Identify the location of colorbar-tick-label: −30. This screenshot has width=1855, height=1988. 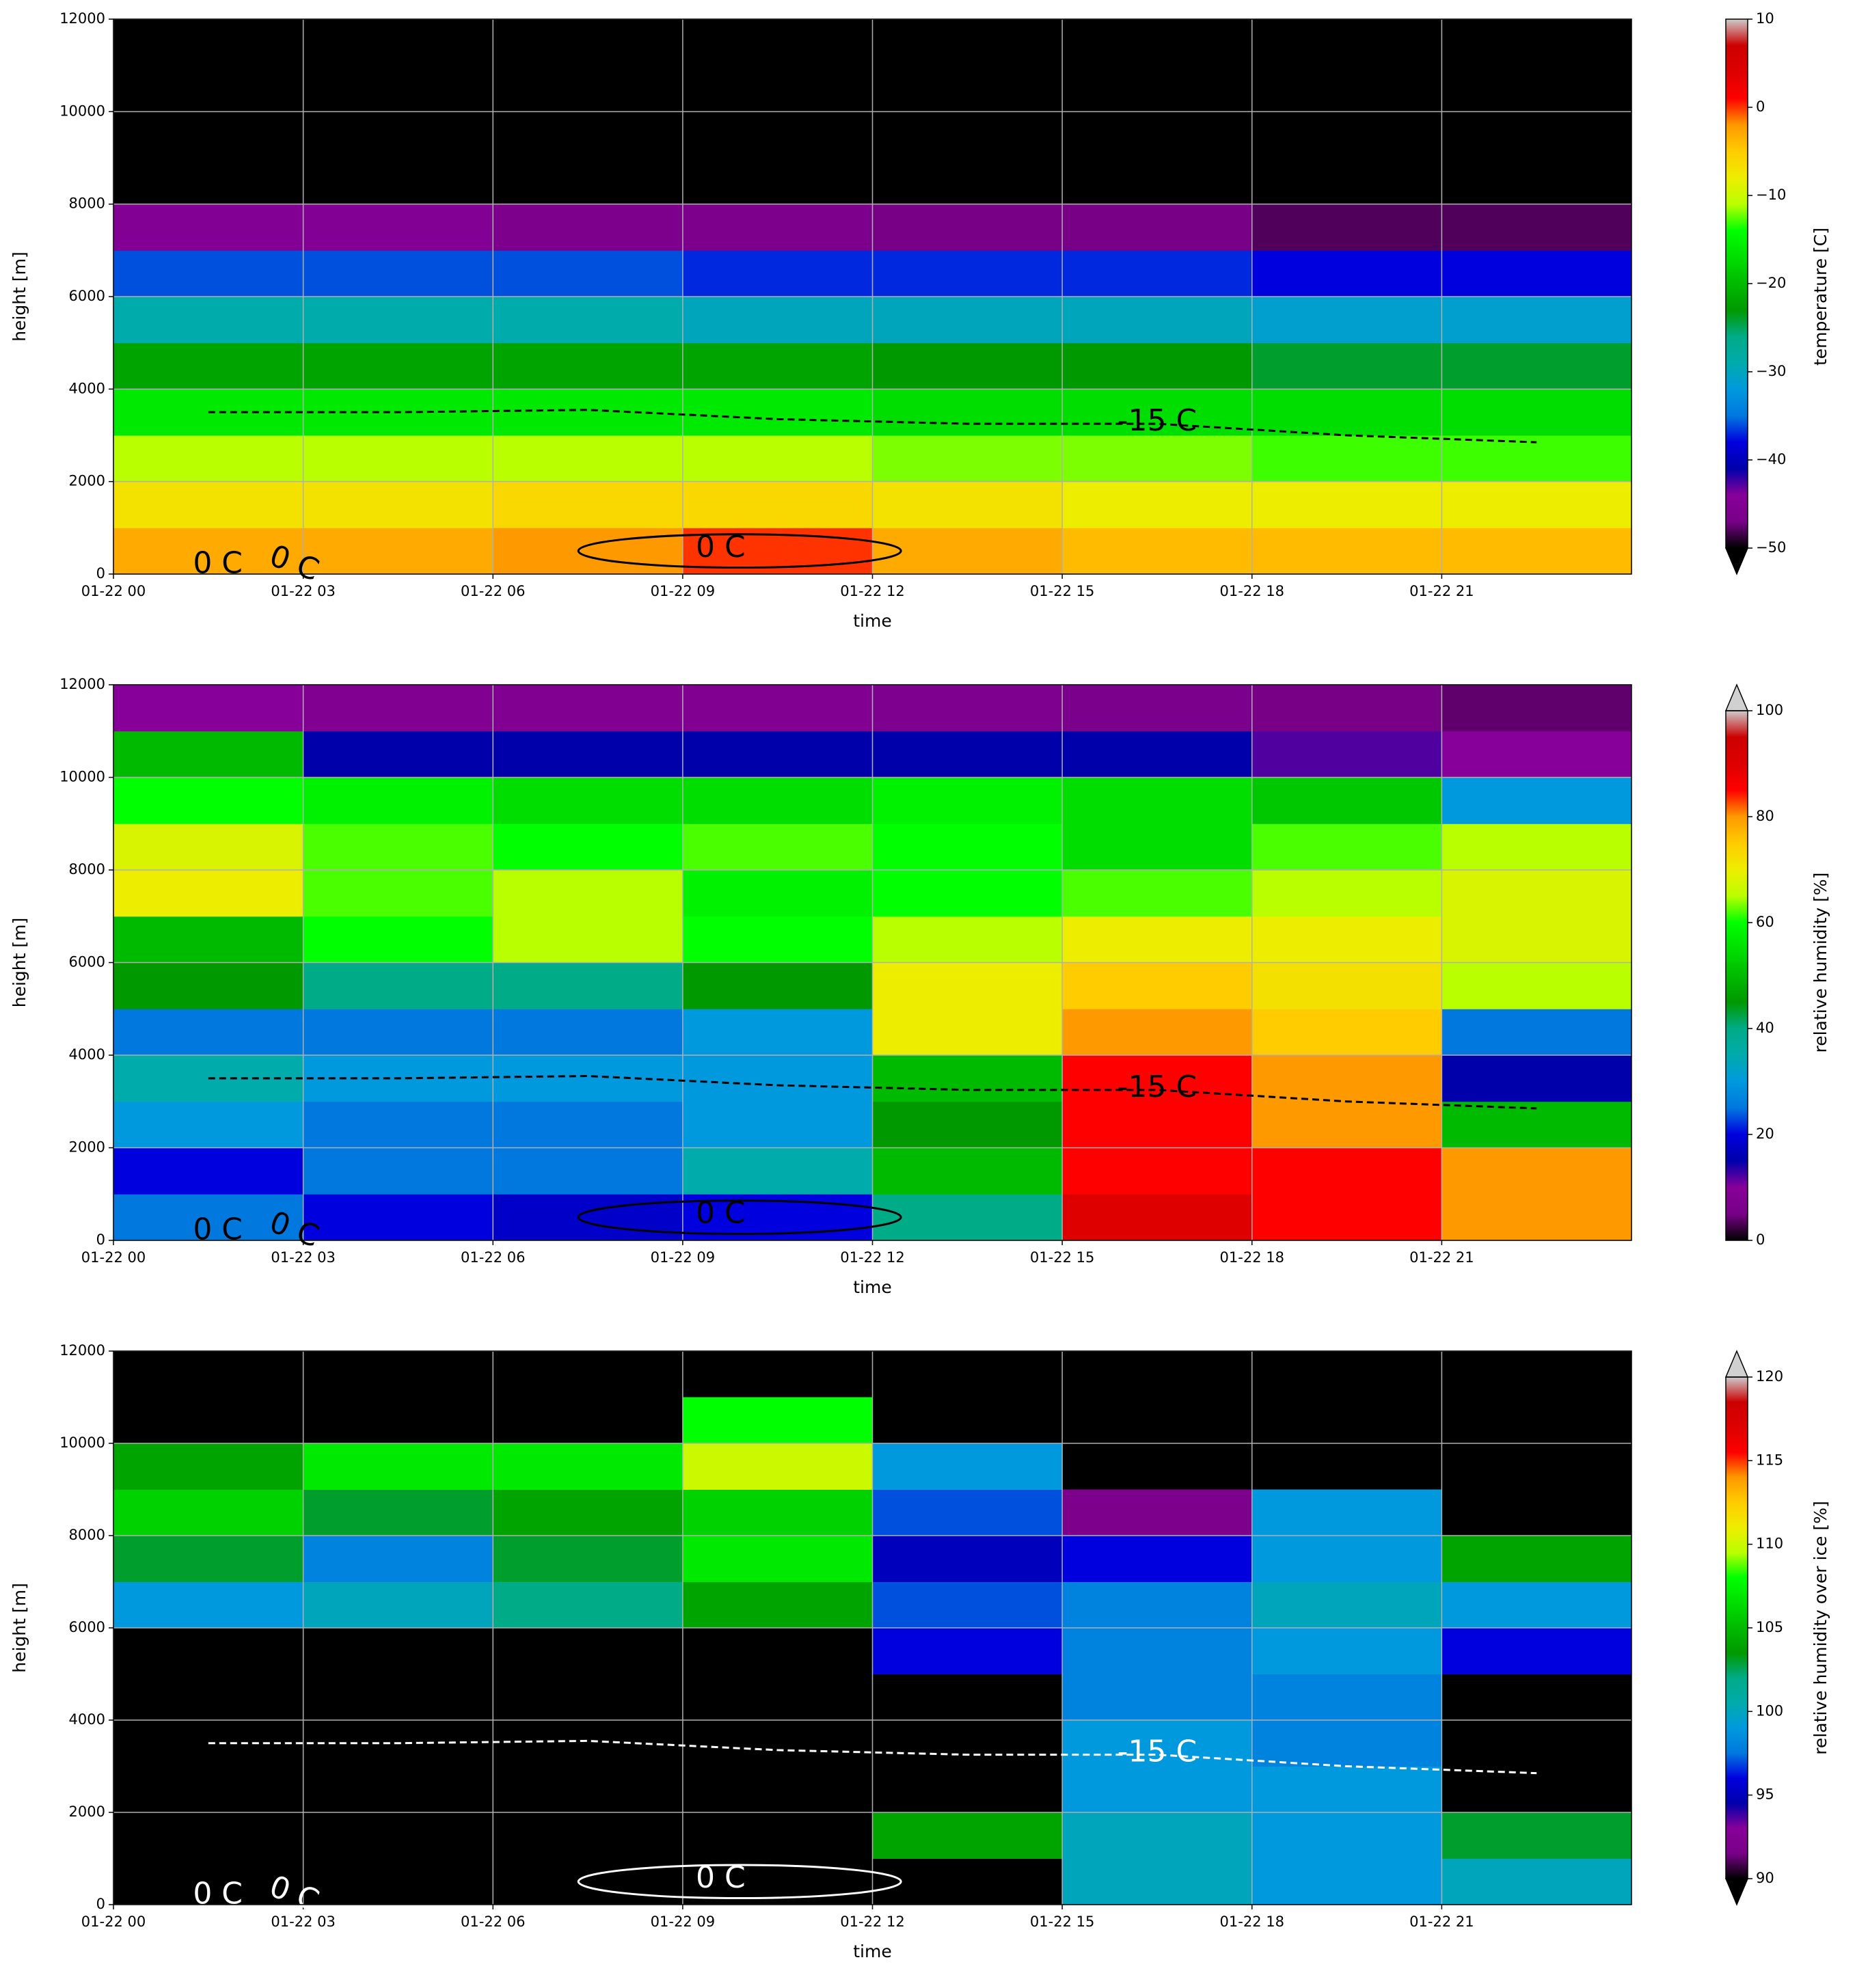
(1771, 371).